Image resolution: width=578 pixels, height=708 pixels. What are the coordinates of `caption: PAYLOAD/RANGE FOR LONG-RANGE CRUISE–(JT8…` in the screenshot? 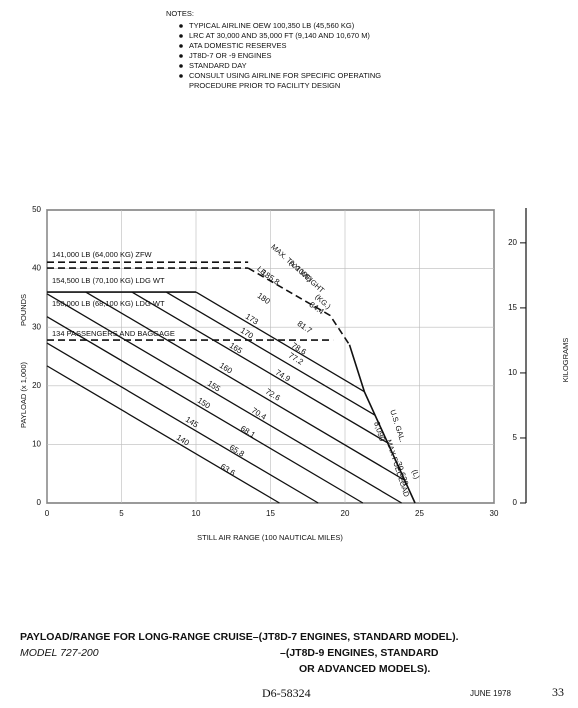 It's located at (239, 637).